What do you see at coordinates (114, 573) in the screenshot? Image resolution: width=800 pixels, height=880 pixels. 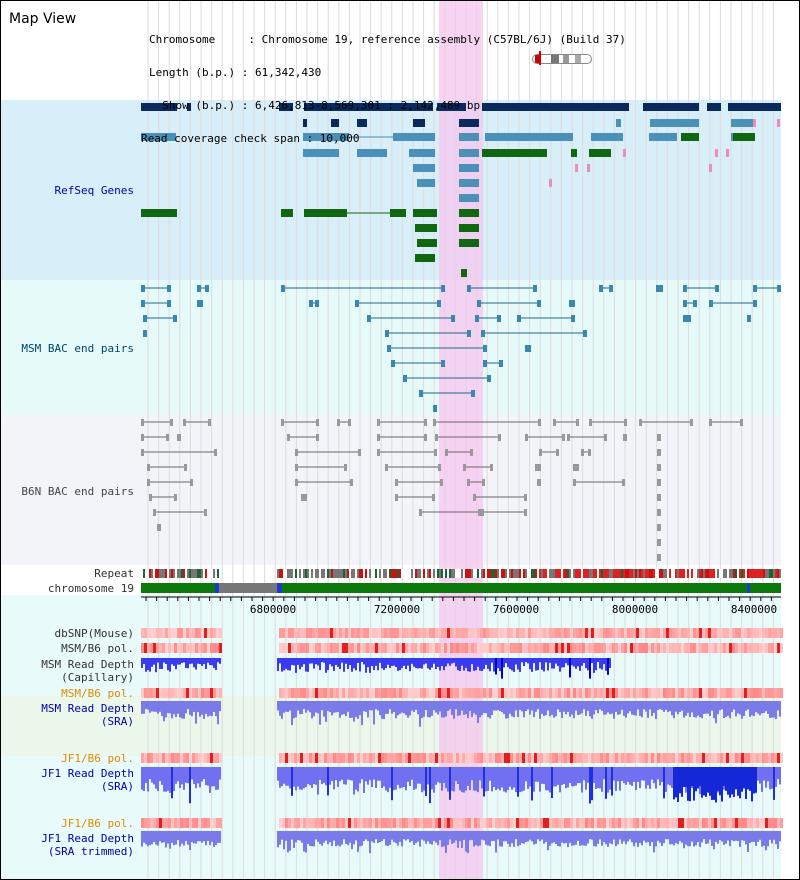 I see `track-label-repeat: Repeat` at bounding box center [114, 573].